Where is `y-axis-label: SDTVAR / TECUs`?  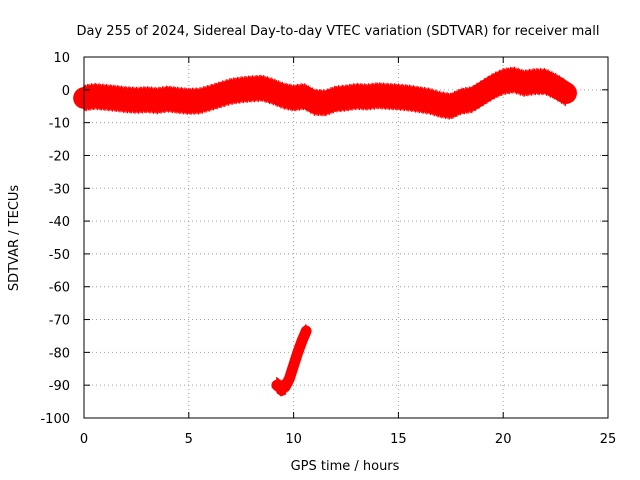
y-axis-label: SDTVAR / TECUs is located at coordinates (14, 238).